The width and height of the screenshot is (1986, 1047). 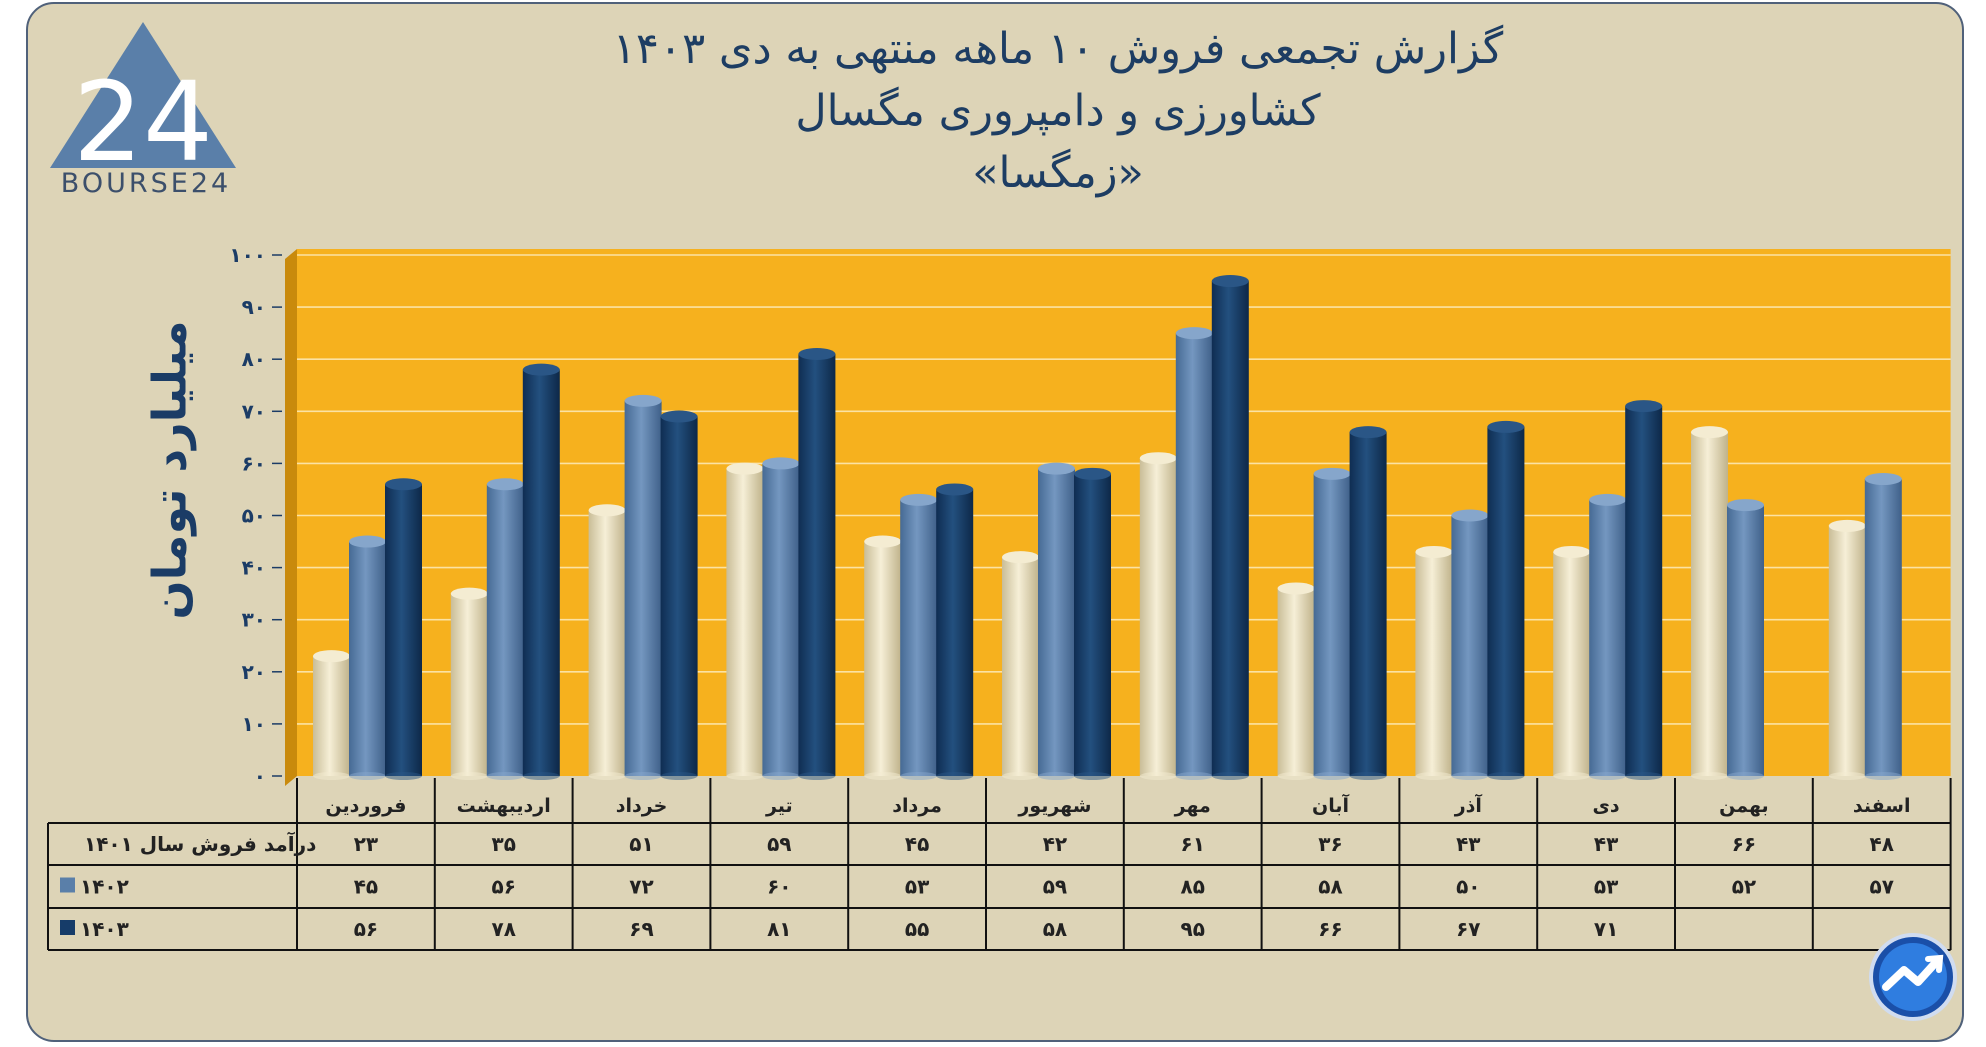 What do you see at coordinates (1468, 929) in the screenshot?
I see `data-label: ۶۷` at bounding box center [1468, 929].